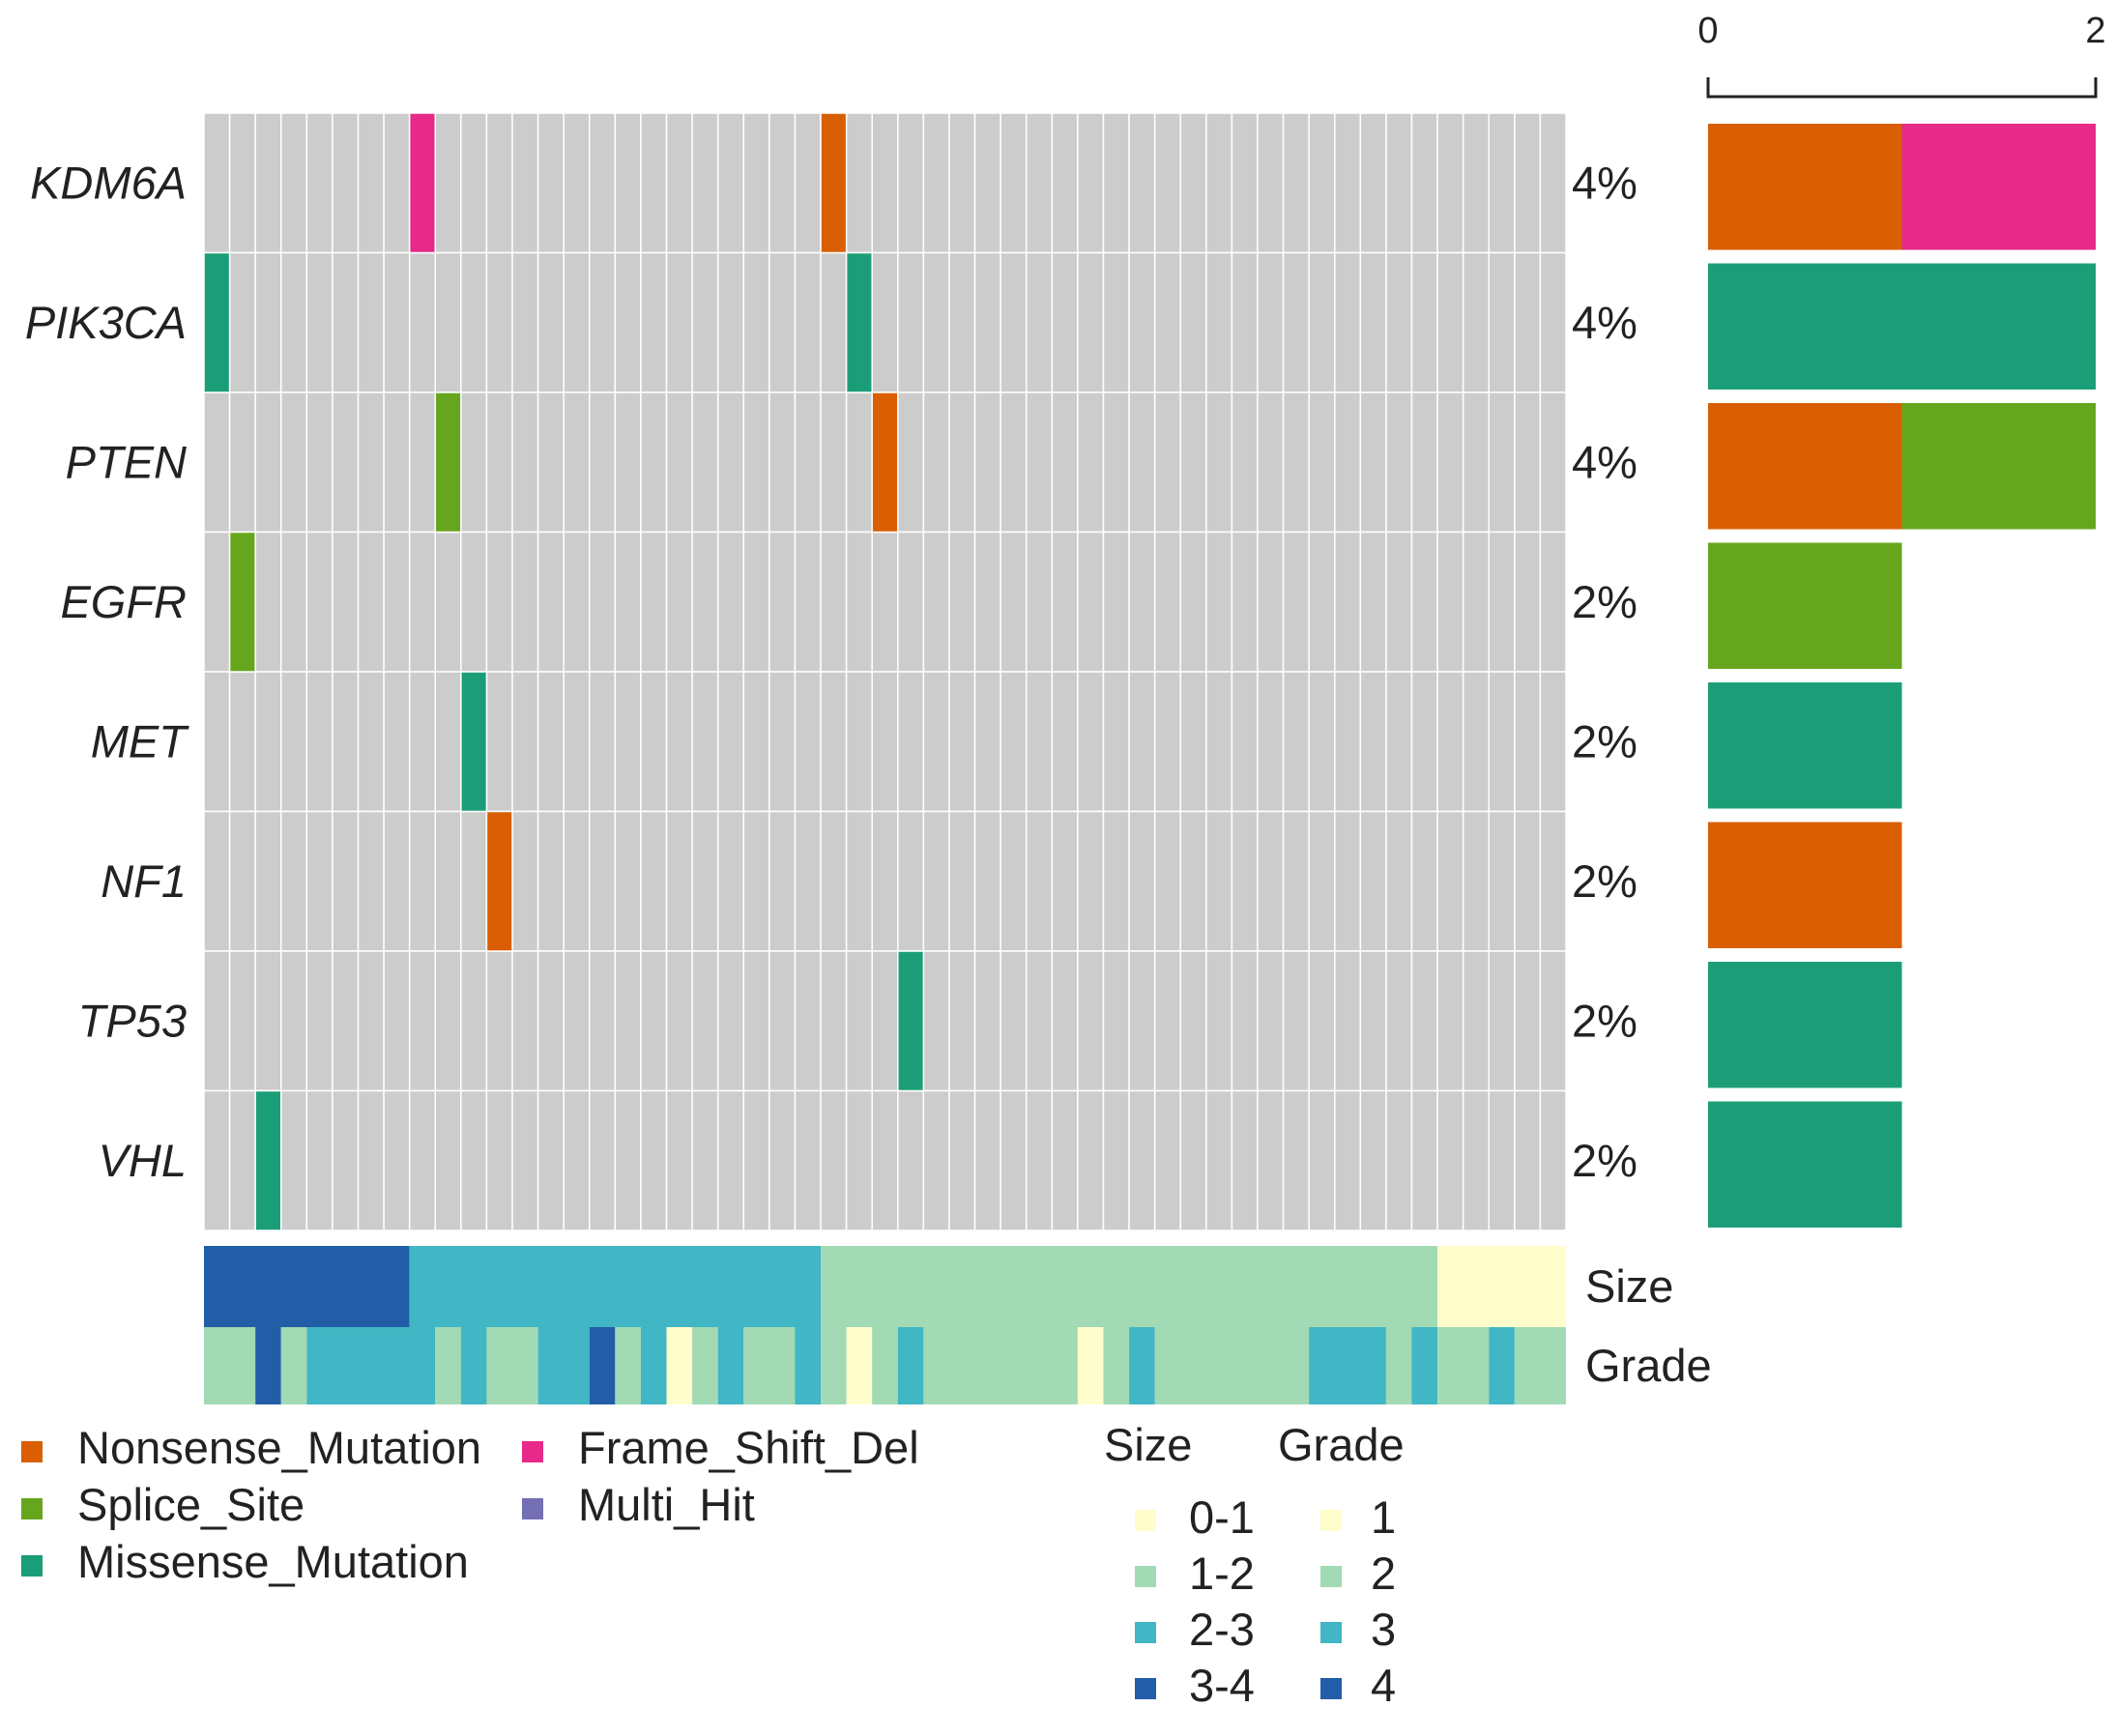  I want to click on clinical-annotation-tracks: Size Grade, so click(958, 1325).